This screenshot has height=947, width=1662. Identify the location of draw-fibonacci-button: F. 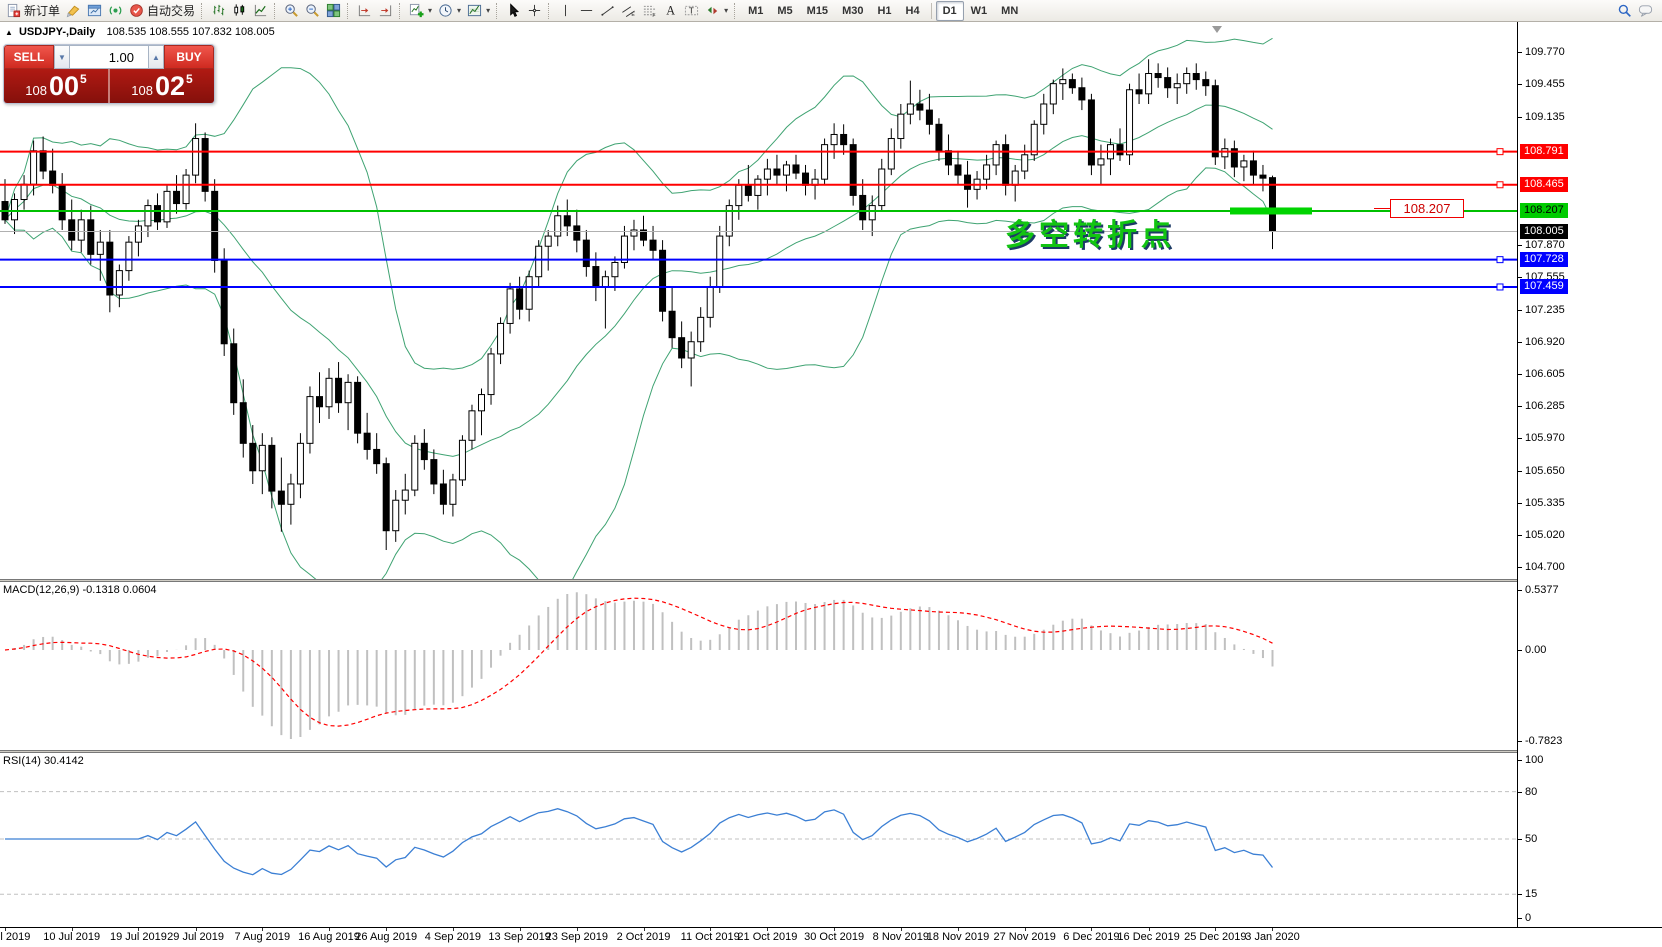
(649, 11).